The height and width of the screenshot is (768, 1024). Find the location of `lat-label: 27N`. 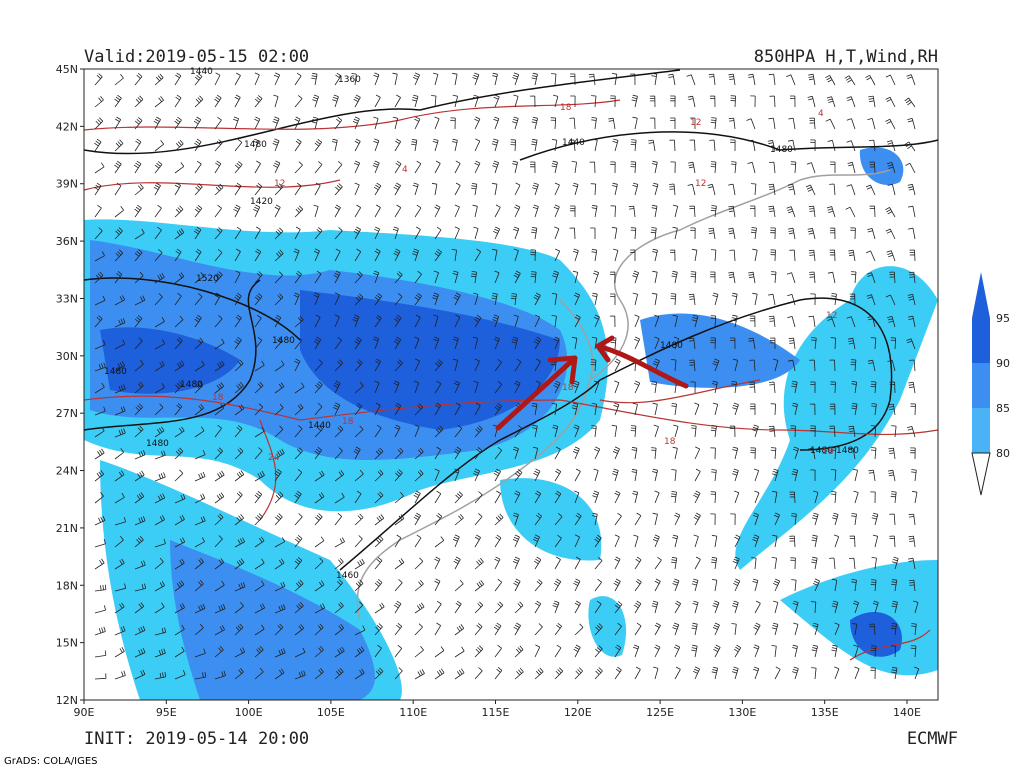

lat-label: 27N is located at coordinates (67, 413).